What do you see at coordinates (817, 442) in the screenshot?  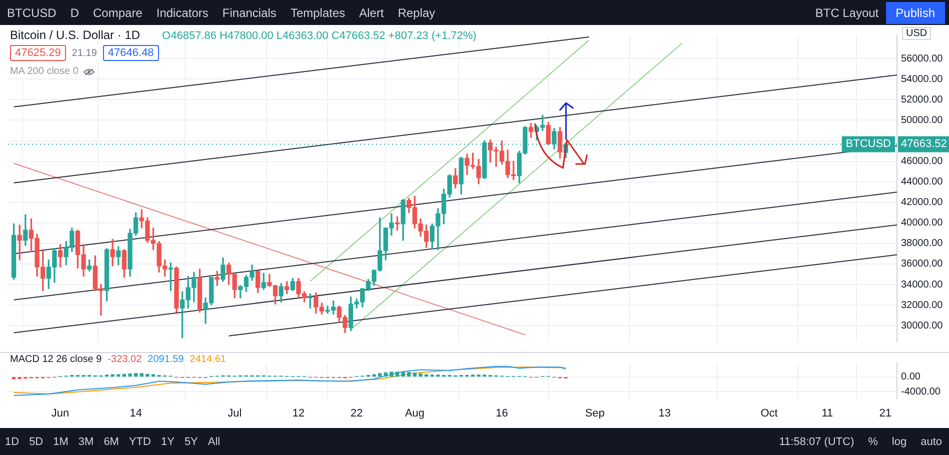 I see `text: 11:58:07 (UTC)` at bounding box center [817, 442].